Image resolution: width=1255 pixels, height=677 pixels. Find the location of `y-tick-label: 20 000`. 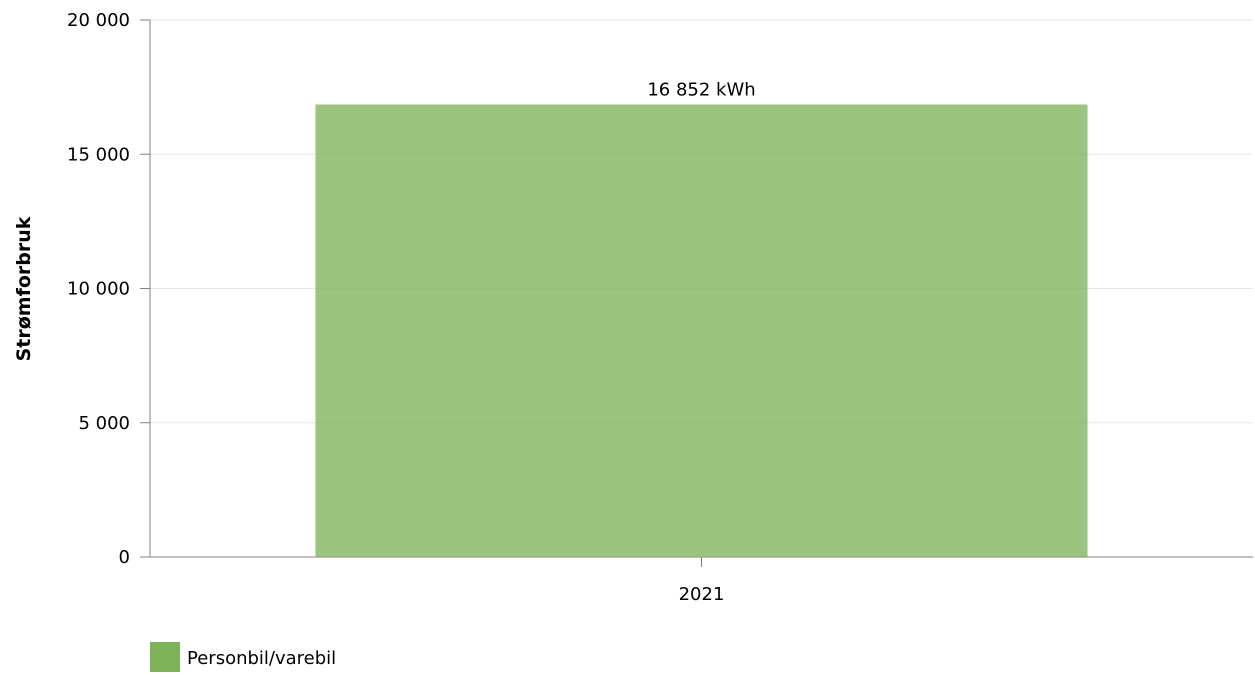

y-tick-label: 20 000 is located at coordinates (98, 20).